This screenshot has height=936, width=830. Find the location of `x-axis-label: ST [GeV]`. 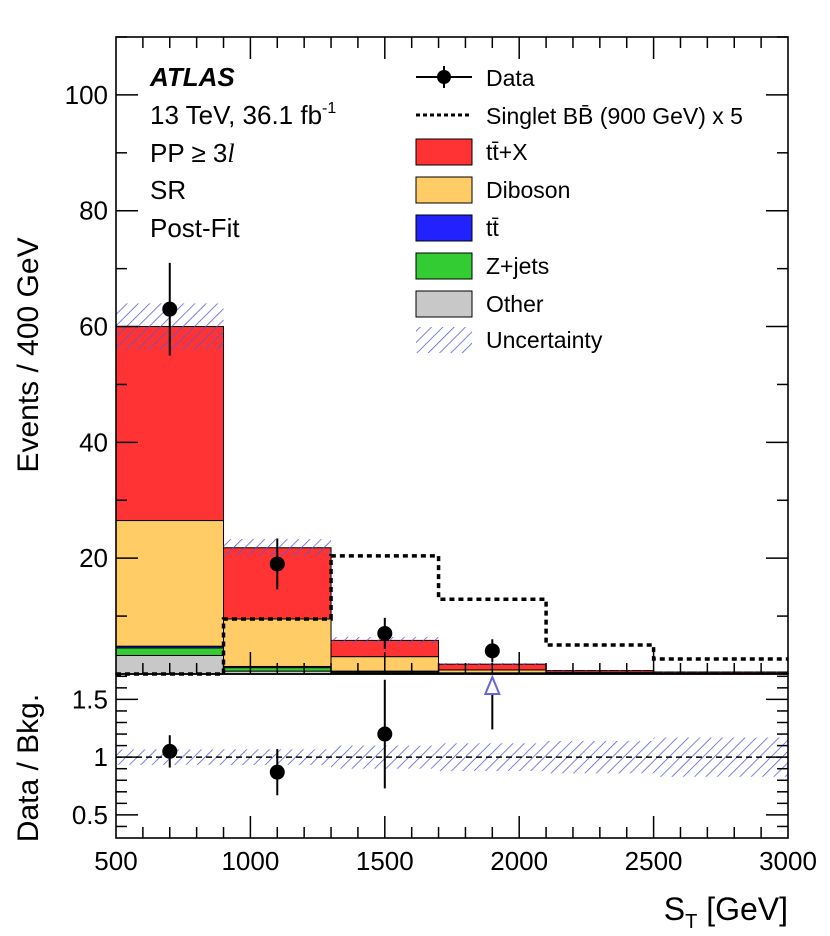

x-axis-label: ST [GeV] is located at coordinates (726, 912).